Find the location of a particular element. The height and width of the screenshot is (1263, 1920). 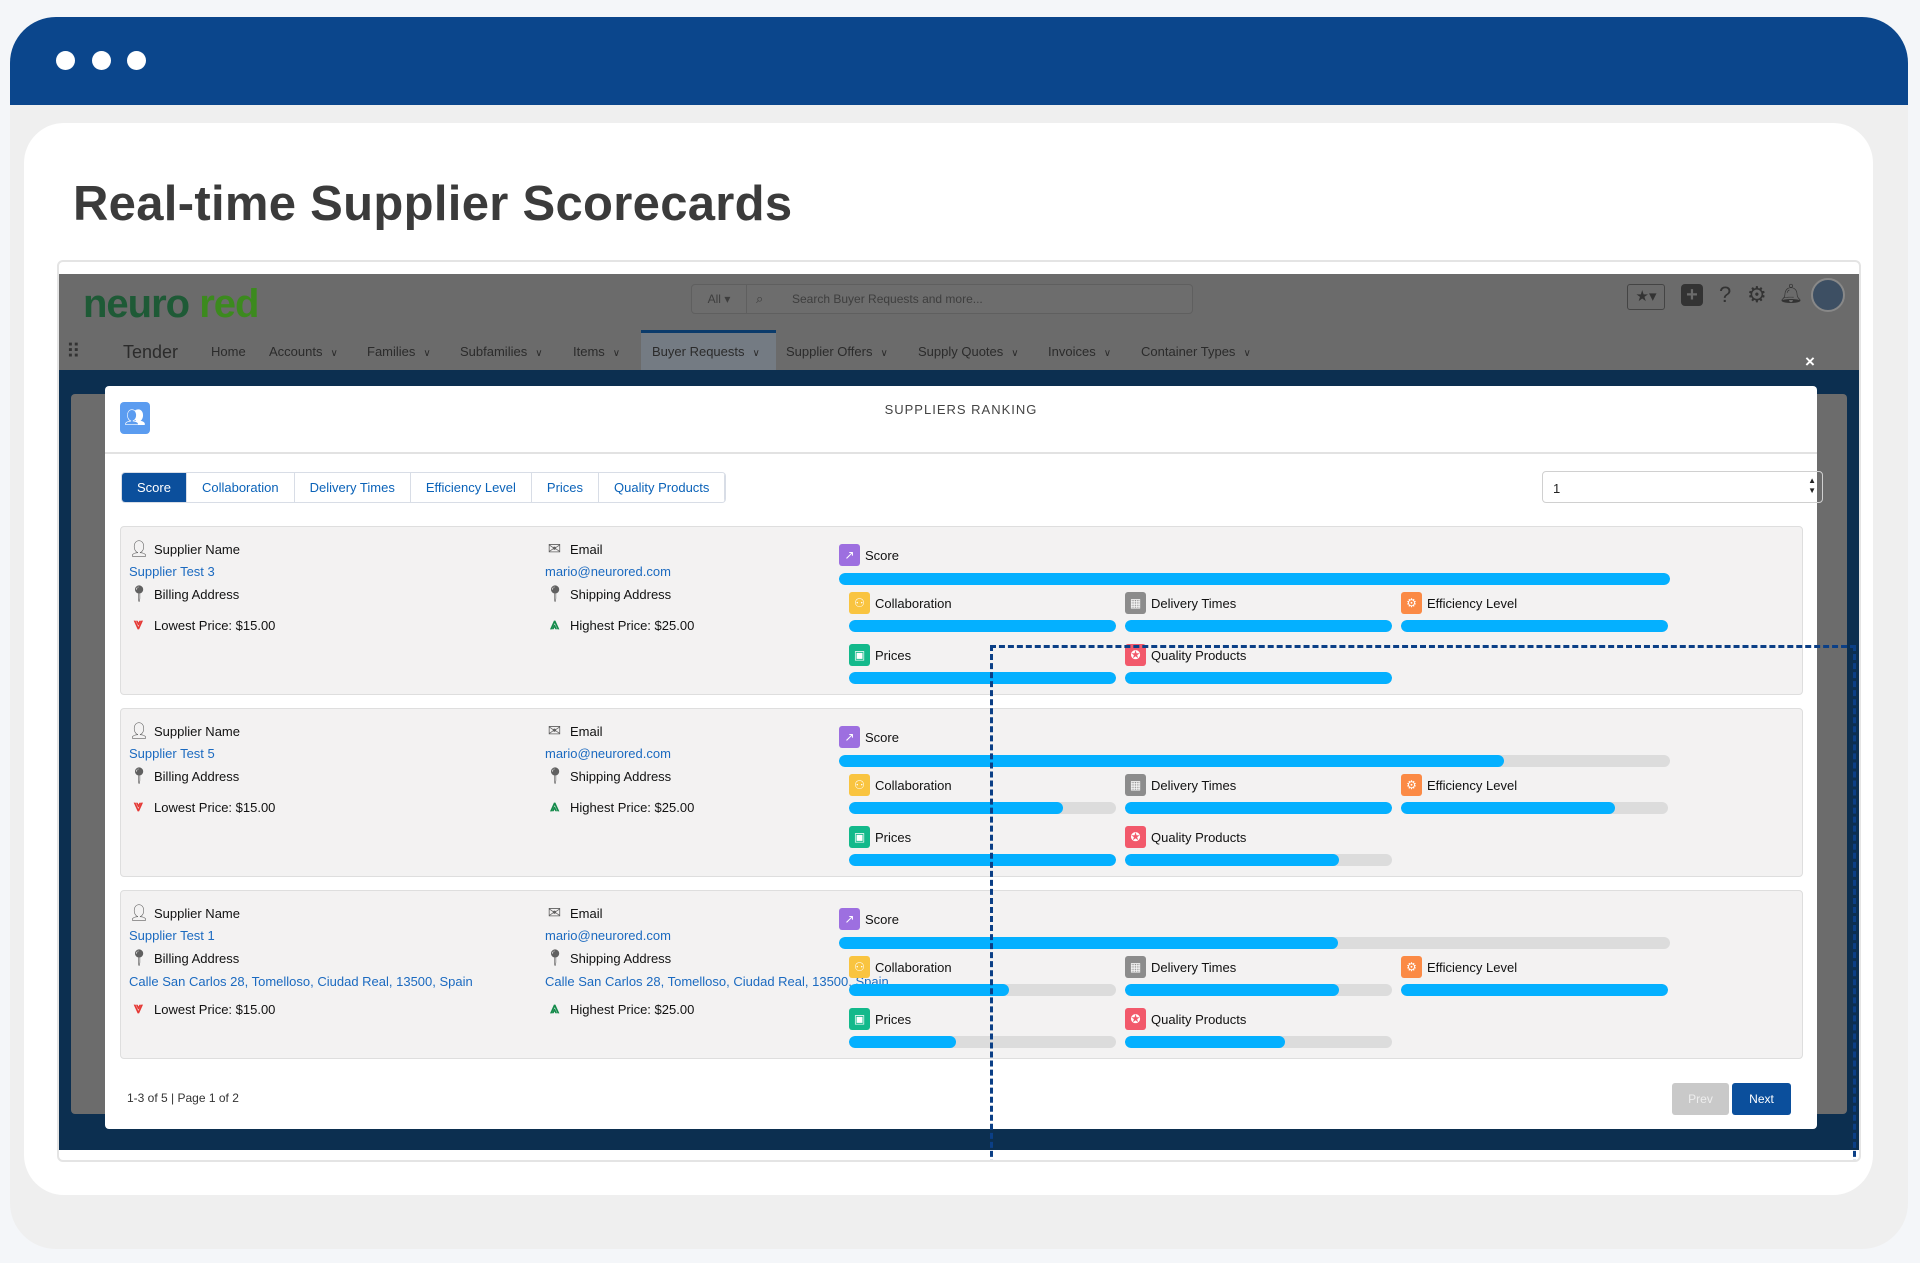

favorites-star-icon: ★▾ is located at coordinates (1646, 297).